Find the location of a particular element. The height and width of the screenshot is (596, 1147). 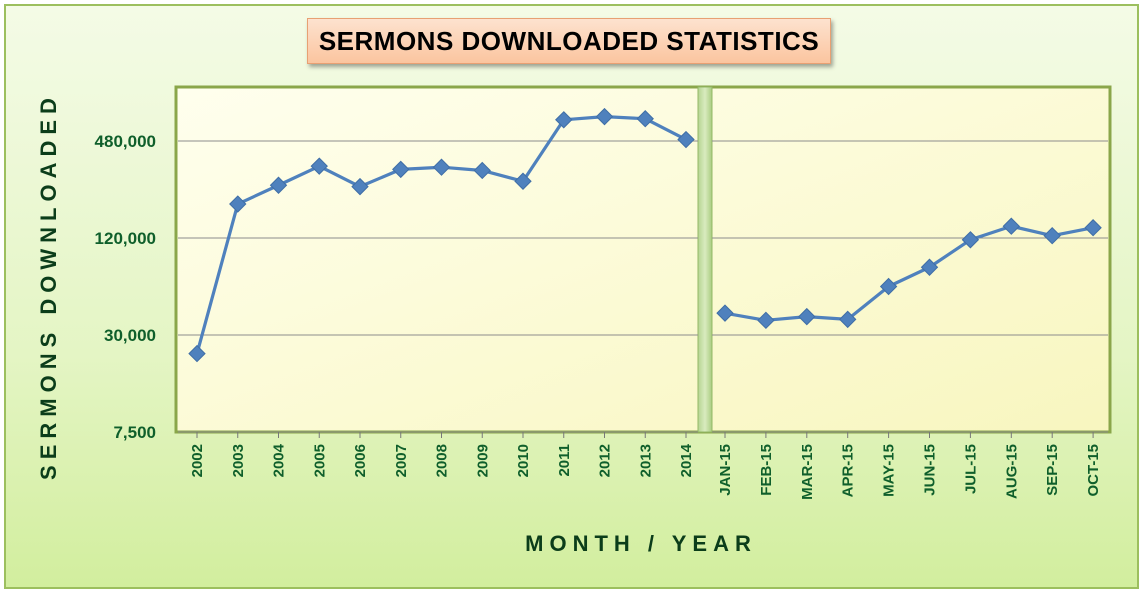

x-tick-label: 2014 is located at coordinates (686, 460).